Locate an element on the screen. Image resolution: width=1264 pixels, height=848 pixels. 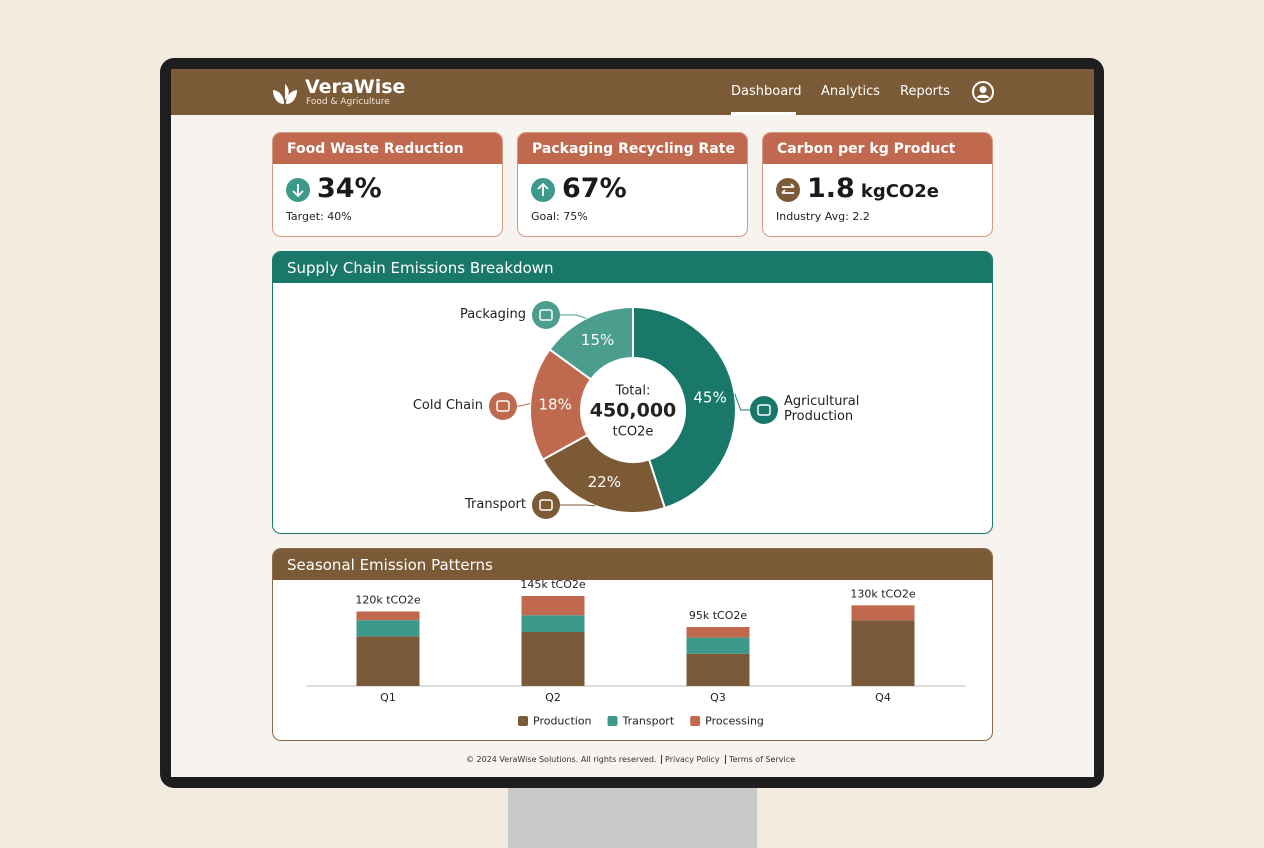
kpi-title: Carbon per kg Product is located at coordinates (877, 148).